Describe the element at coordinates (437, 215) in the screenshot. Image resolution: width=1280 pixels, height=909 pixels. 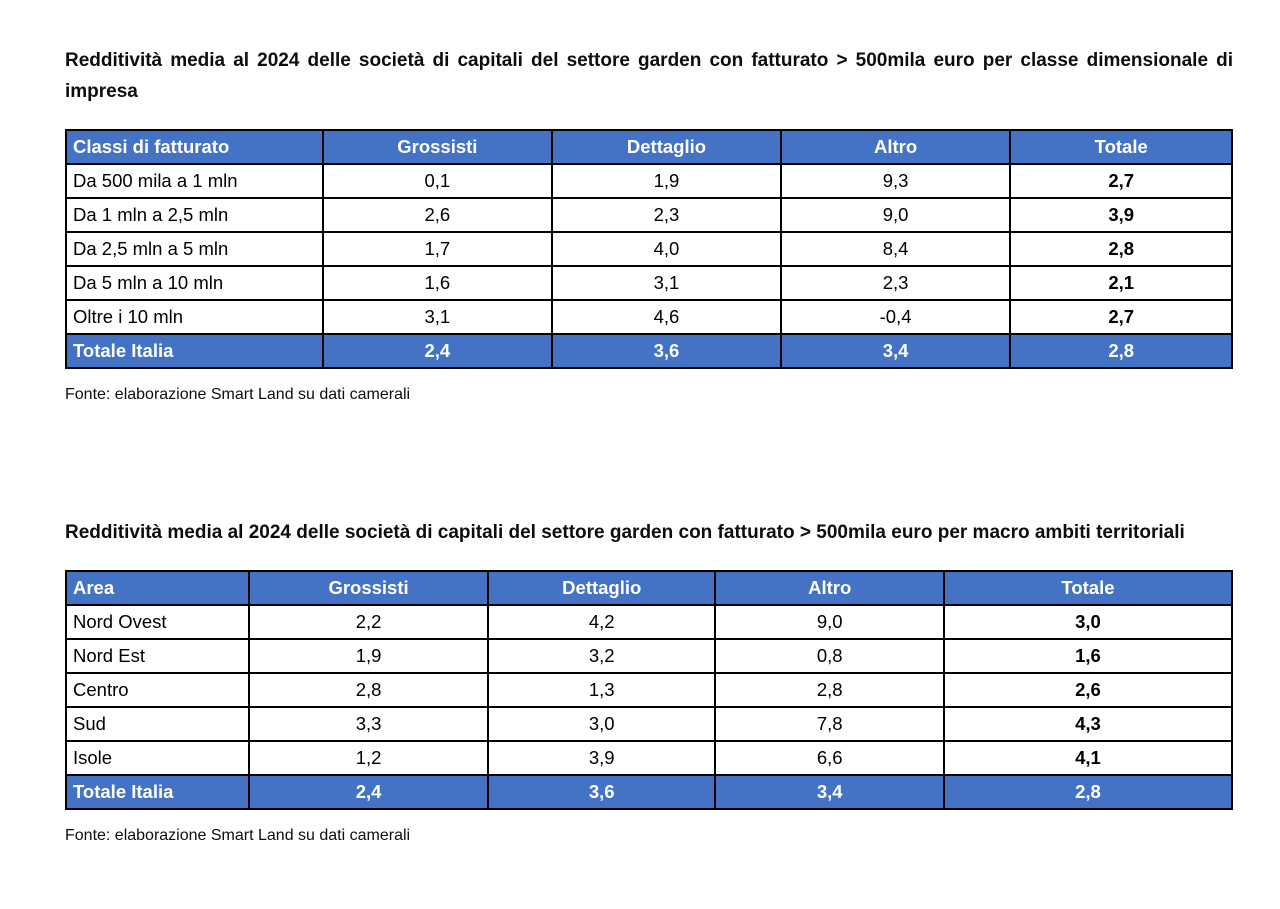
I see `cell-value: 2,6` at that location.